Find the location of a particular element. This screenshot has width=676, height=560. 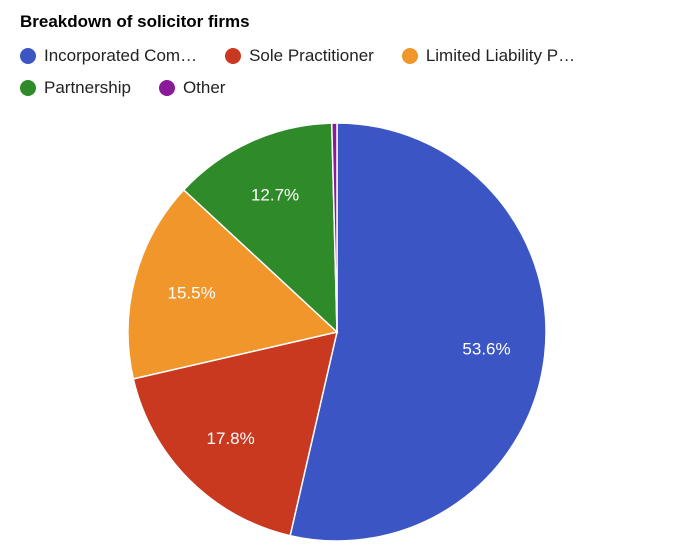

legend-label-sole-practitioner: Sole Practitioner is located at coordinates (311, 55).